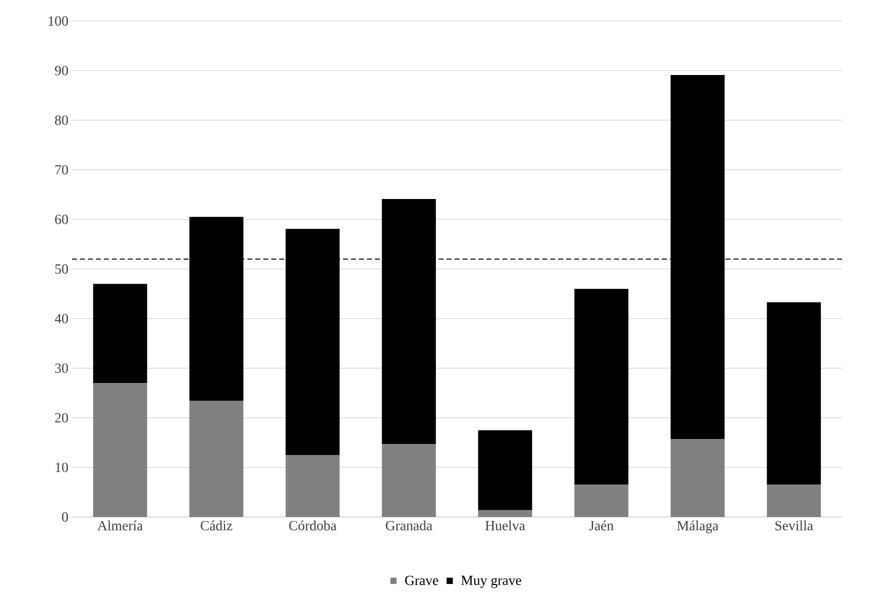 The height and width of the screenshot is (610, 872). What do you see at coordinates (601, 525) in the screenshot?
I see `x-tick-label: Jaén` at bounding box center [601, 525].